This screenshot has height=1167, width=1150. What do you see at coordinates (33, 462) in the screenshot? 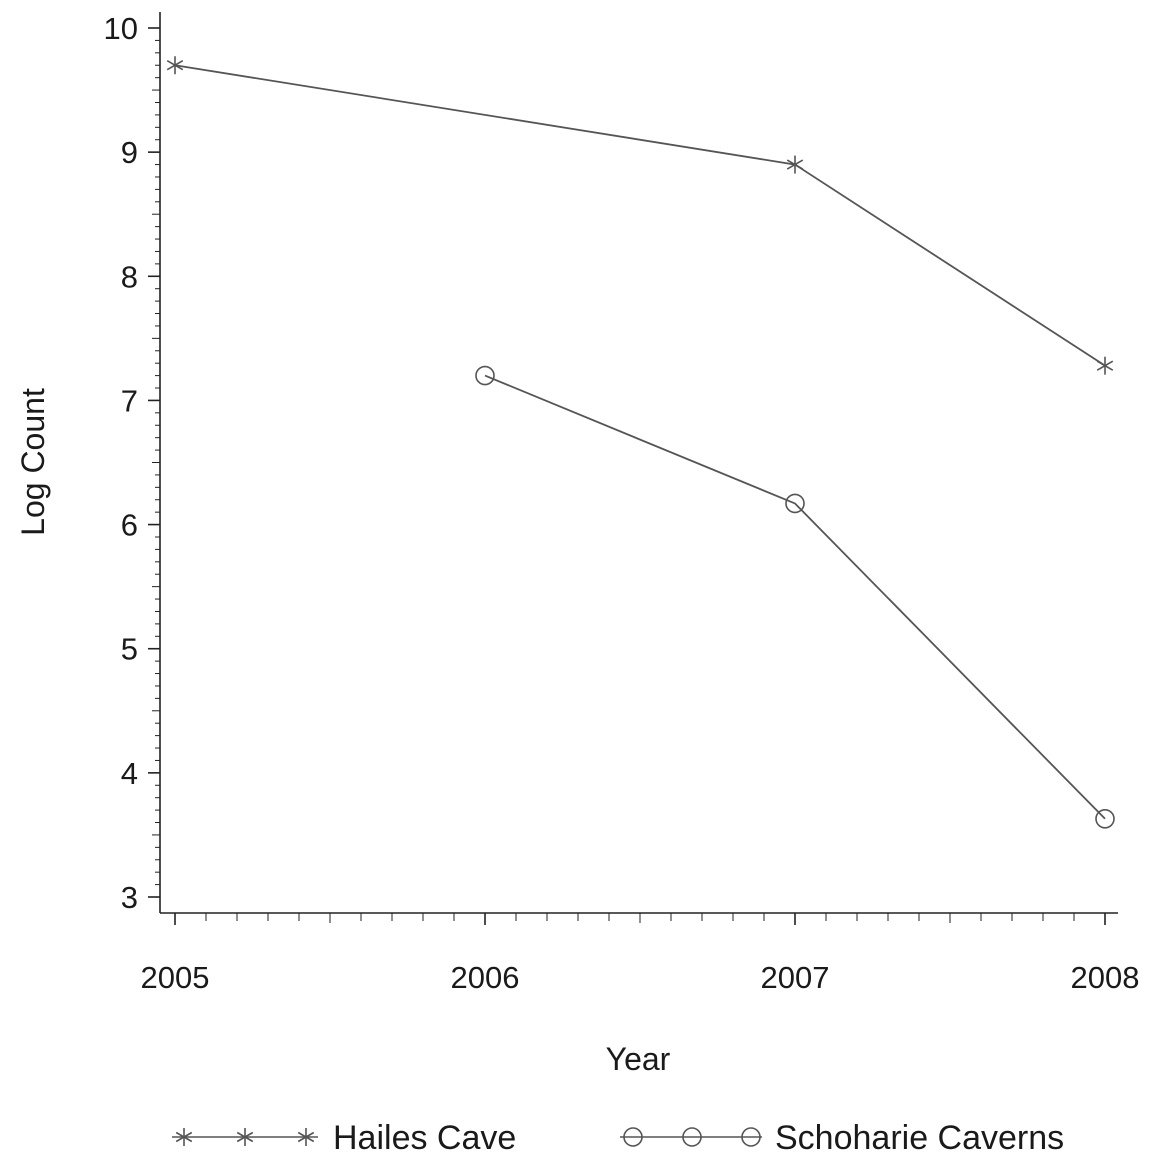
I see `y-axis-title: Log Count` at bounding box center [33, 462].